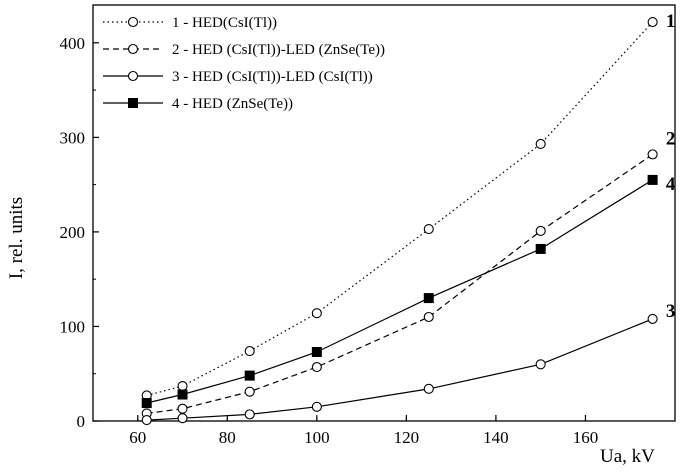 This screenshot has width=682, height=473. What do you see at coordinates (73, 137) in the screenshot?
I see `y-tick-label: 300` at bounding box center [73, 137].